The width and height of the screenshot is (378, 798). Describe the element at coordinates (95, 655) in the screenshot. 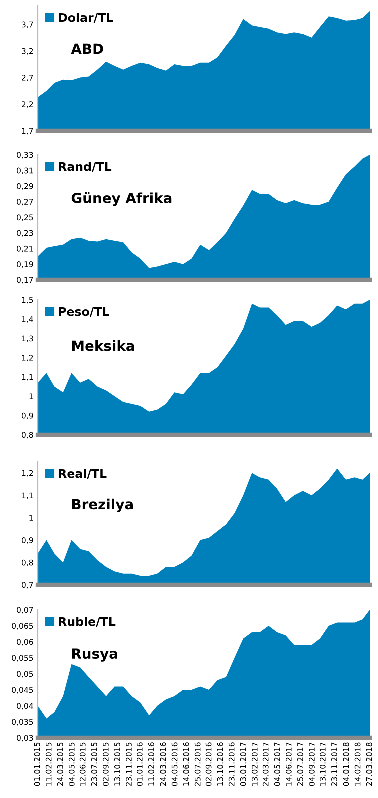

I see `text: Rusya` at that location.